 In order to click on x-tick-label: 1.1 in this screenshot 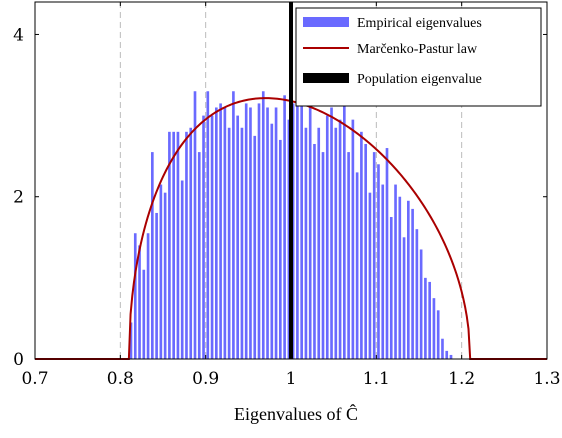, I will do `click(376, 379)`.